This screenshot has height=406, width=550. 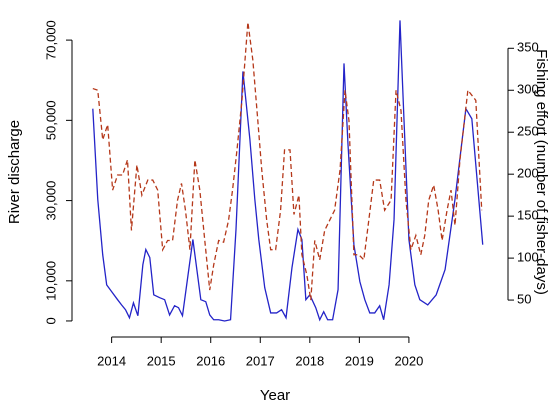 What do you see at coordinates (210, 360) in the screenshot?
I see `x-tick-label: 2016` at bounding box center [210, 360].